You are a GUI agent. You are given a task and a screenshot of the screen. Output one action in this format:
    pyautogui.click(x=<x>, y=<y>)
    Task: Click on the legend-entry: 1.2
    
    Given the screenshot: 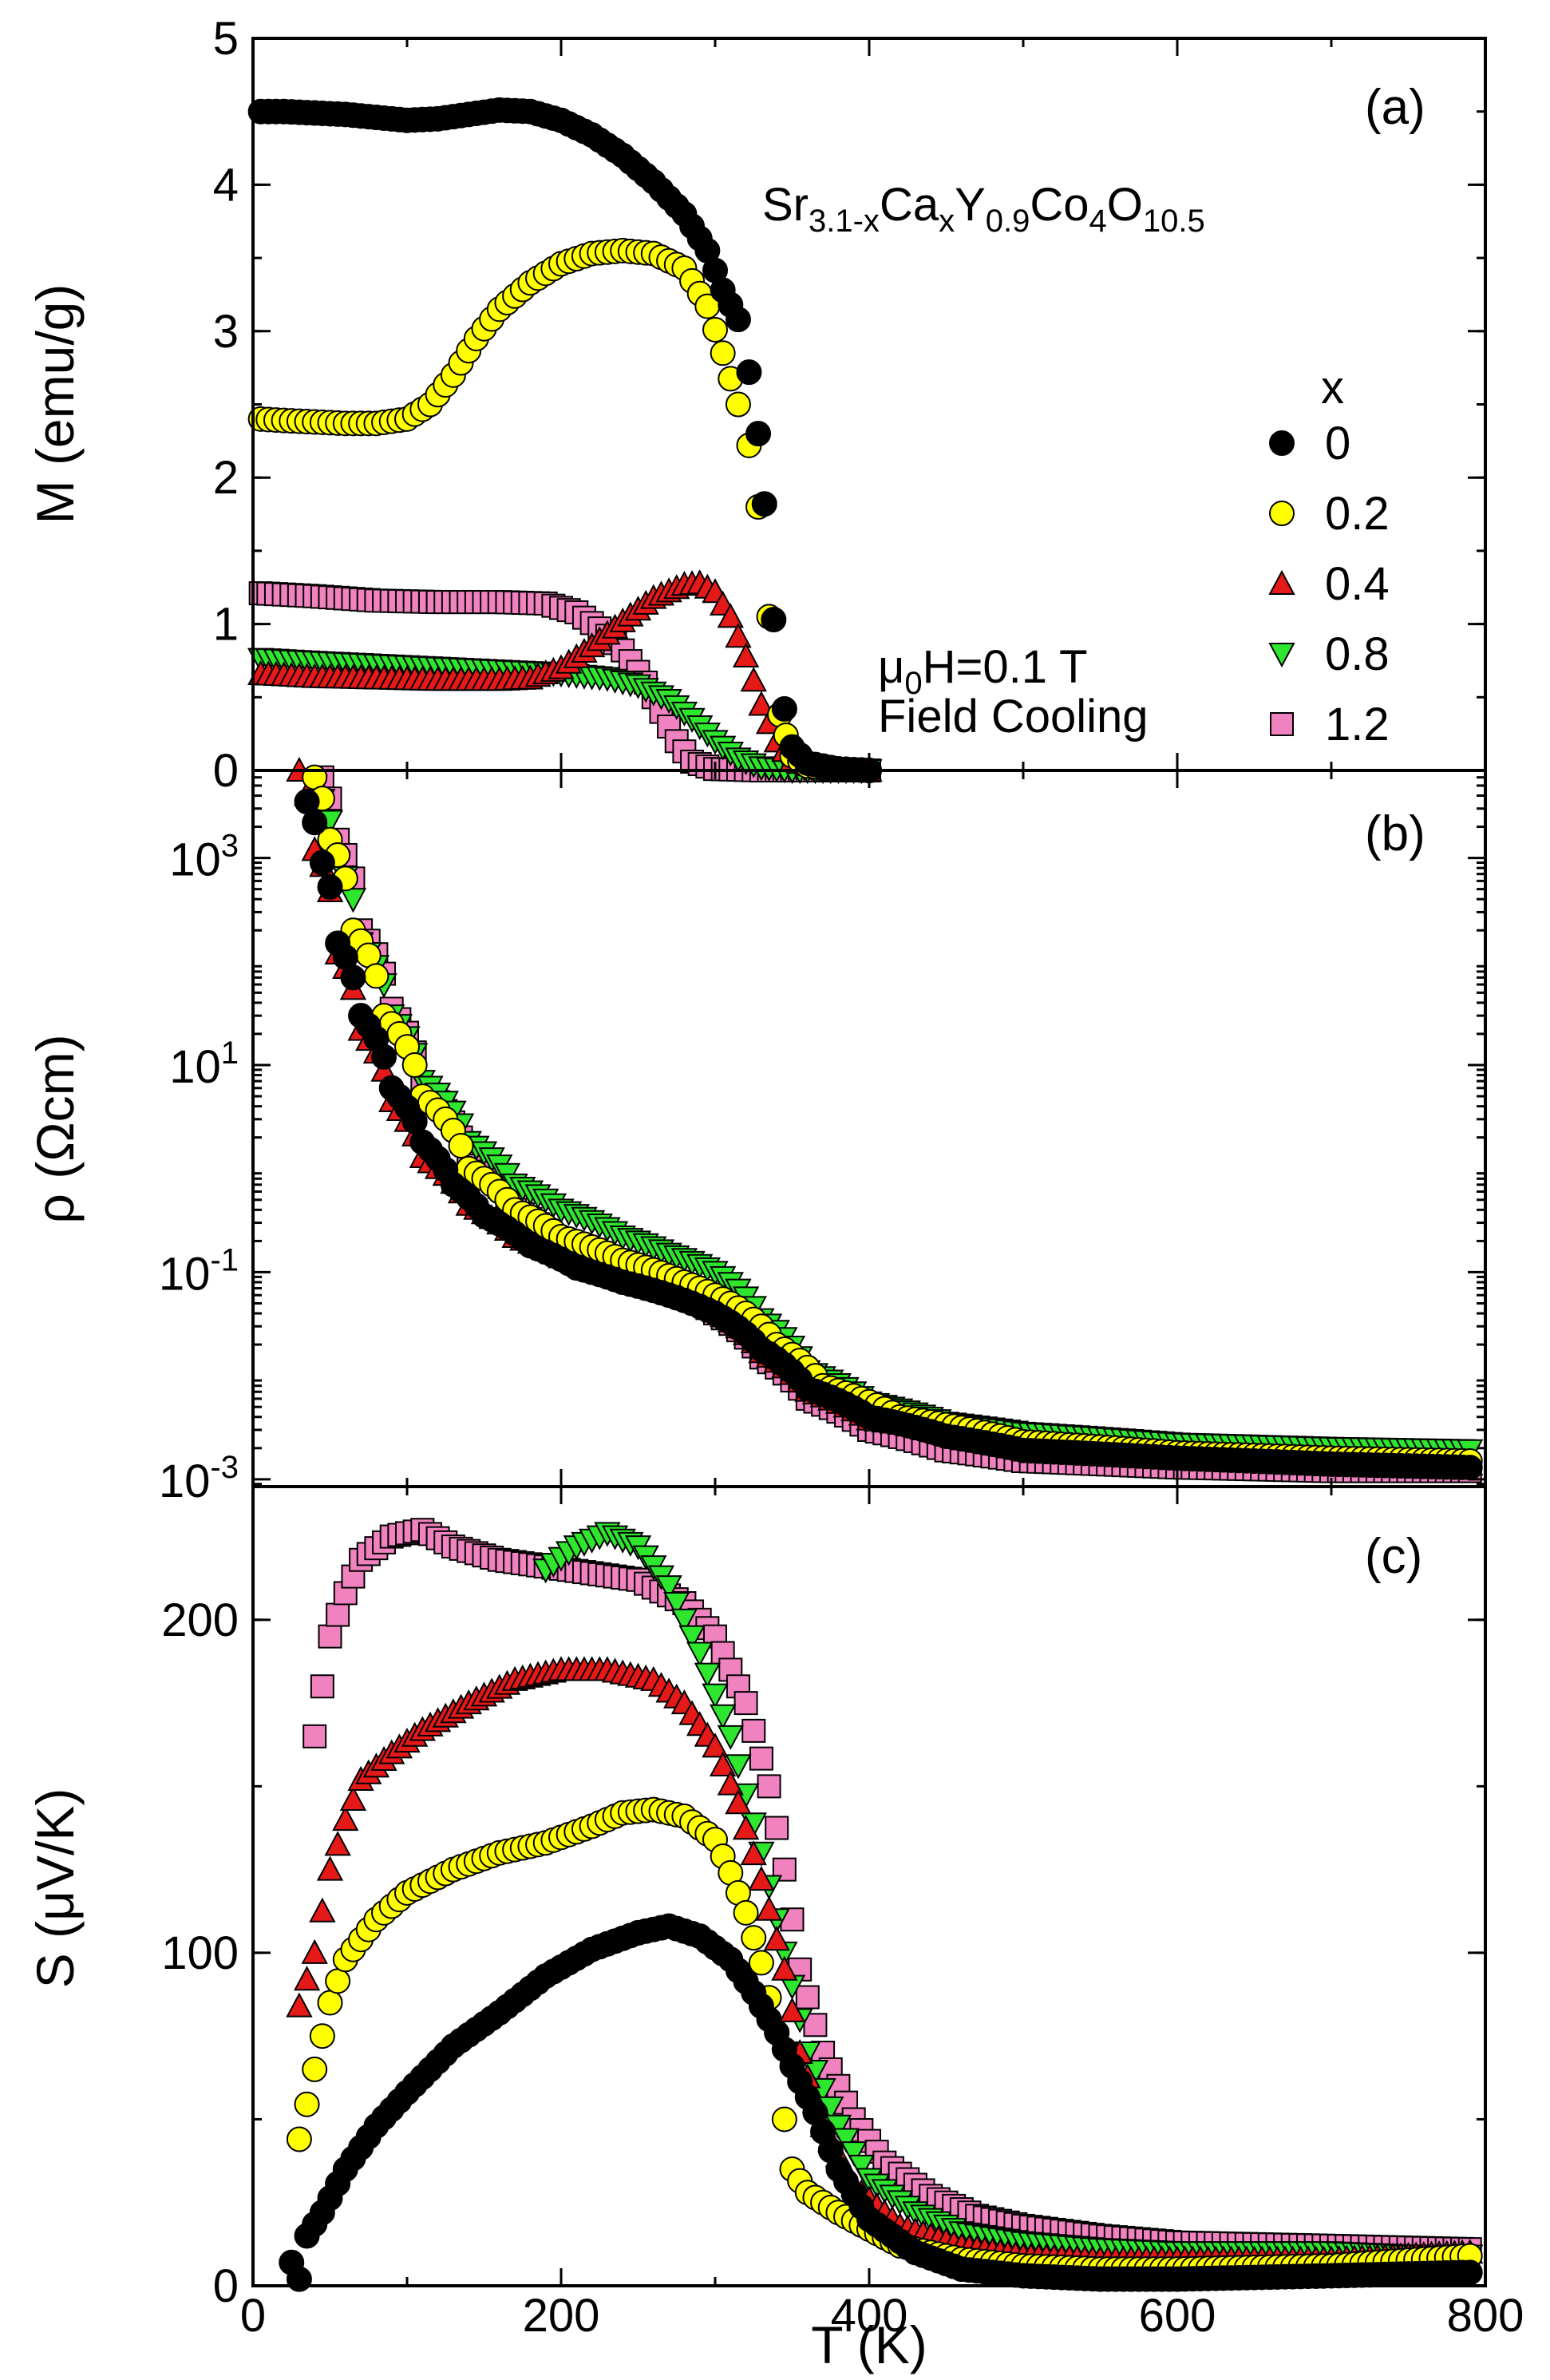 What is the action you would take?
    pyautogui.click(x=1330, y=725)
    